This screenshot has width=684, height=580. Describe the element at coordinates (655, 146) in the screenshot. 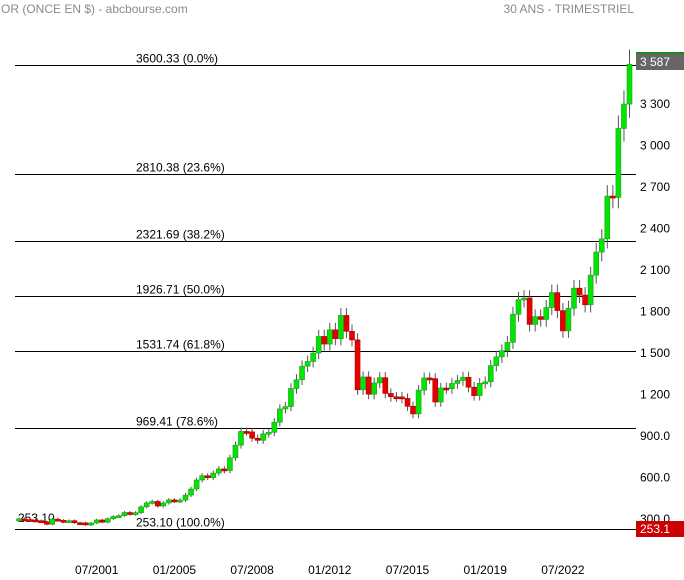

I see `y-tick-label: 3 000` at that location.